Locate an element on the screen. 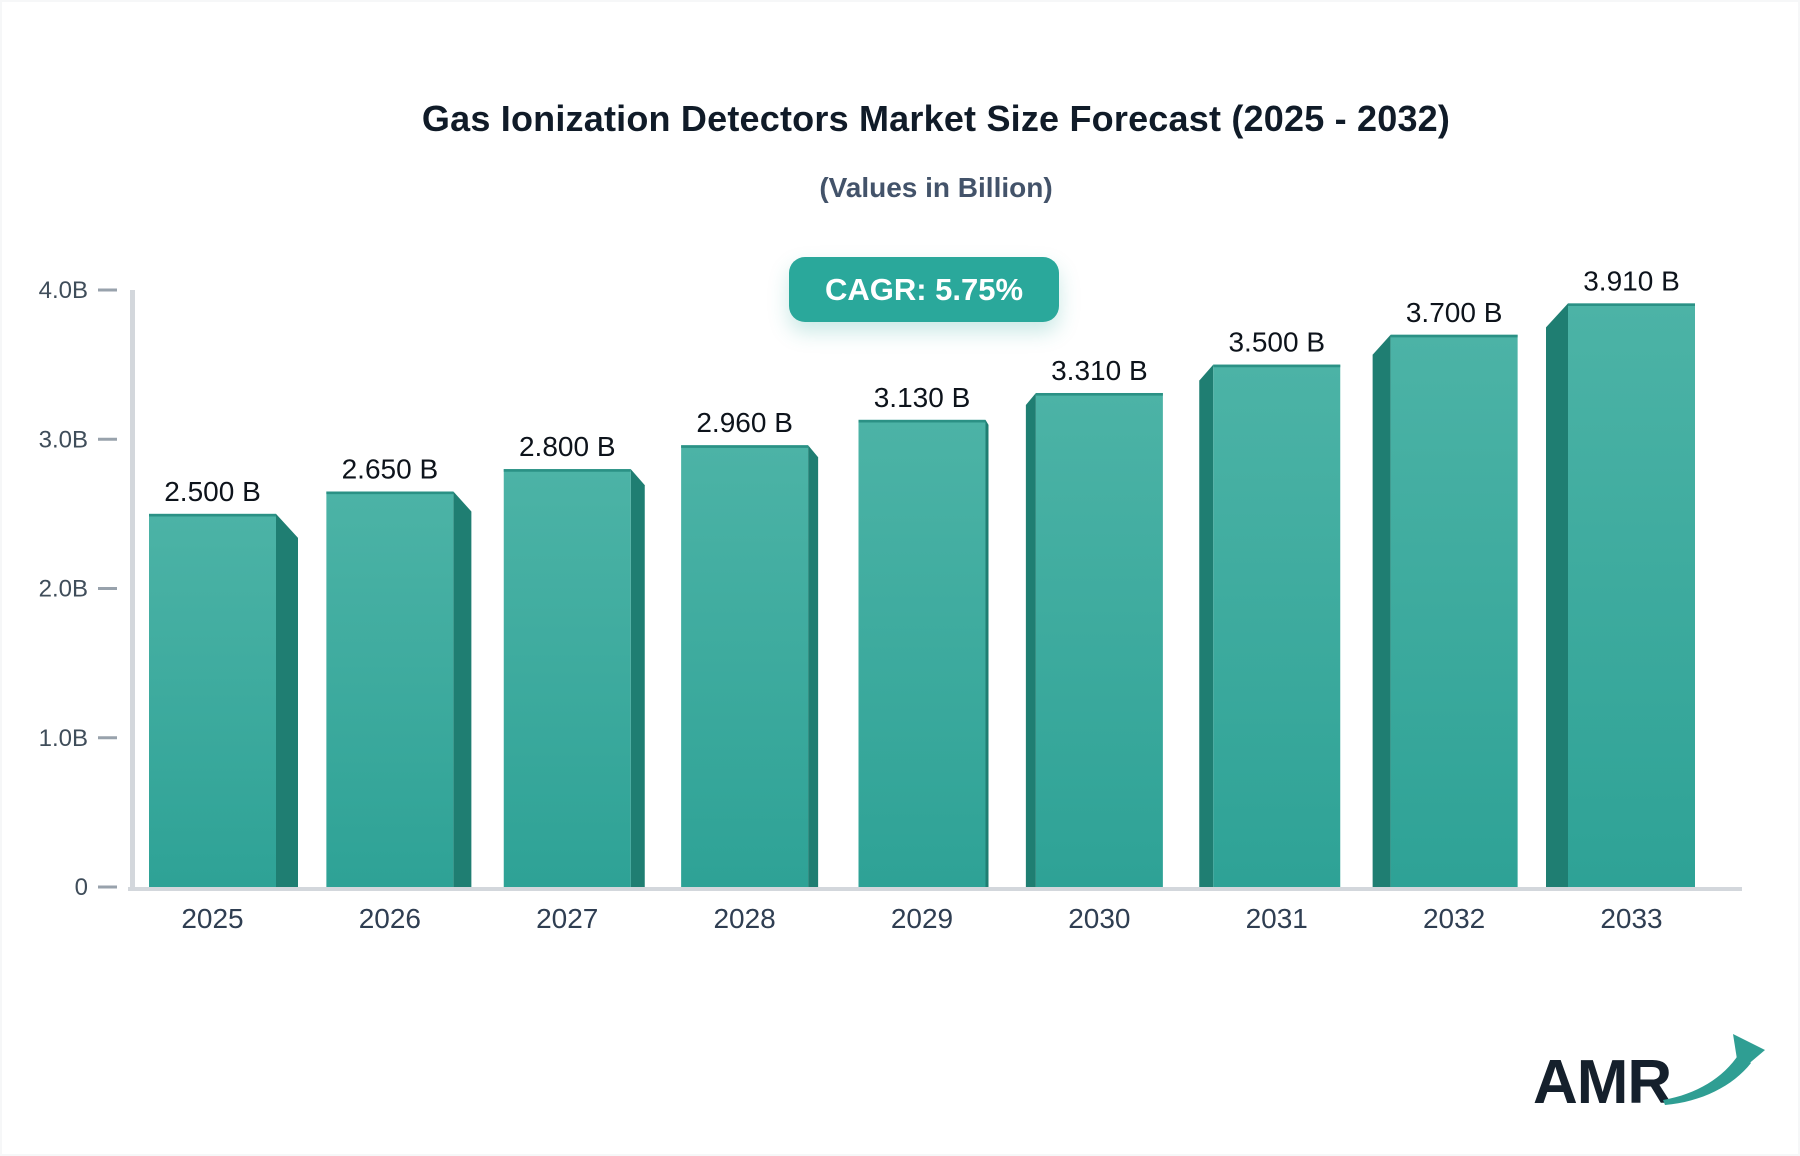 This screenshot has height=1156, width=1800. cagr-badge-label: CAGR: 5.75% is located at coordinates (924, 289).